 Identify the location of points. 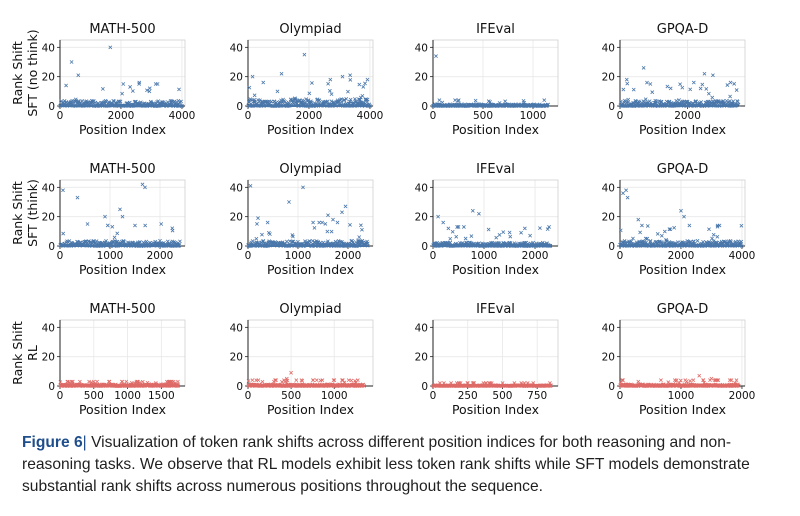
(120, 215).